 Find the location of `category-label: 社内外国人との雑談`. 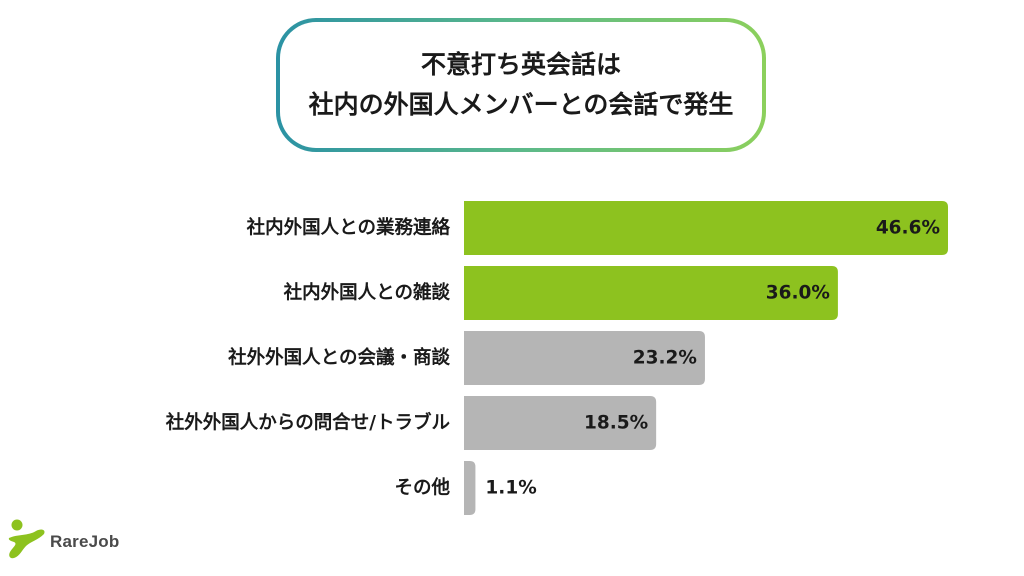

category-label: 社内外国人との雑談 is located at coordinates (367, 293).